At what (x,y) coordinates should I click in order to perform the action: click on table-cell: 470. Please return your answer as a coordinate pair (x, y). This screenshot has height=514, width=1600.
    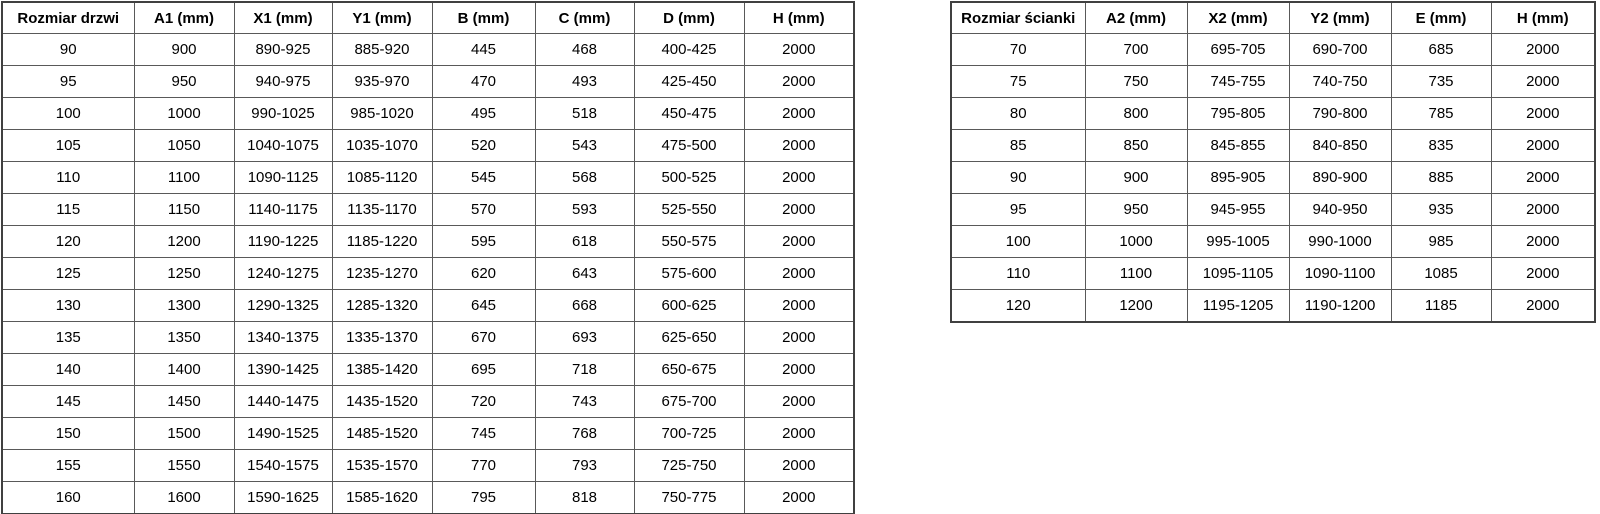
    Looking at the image, I should click on (483, 81).